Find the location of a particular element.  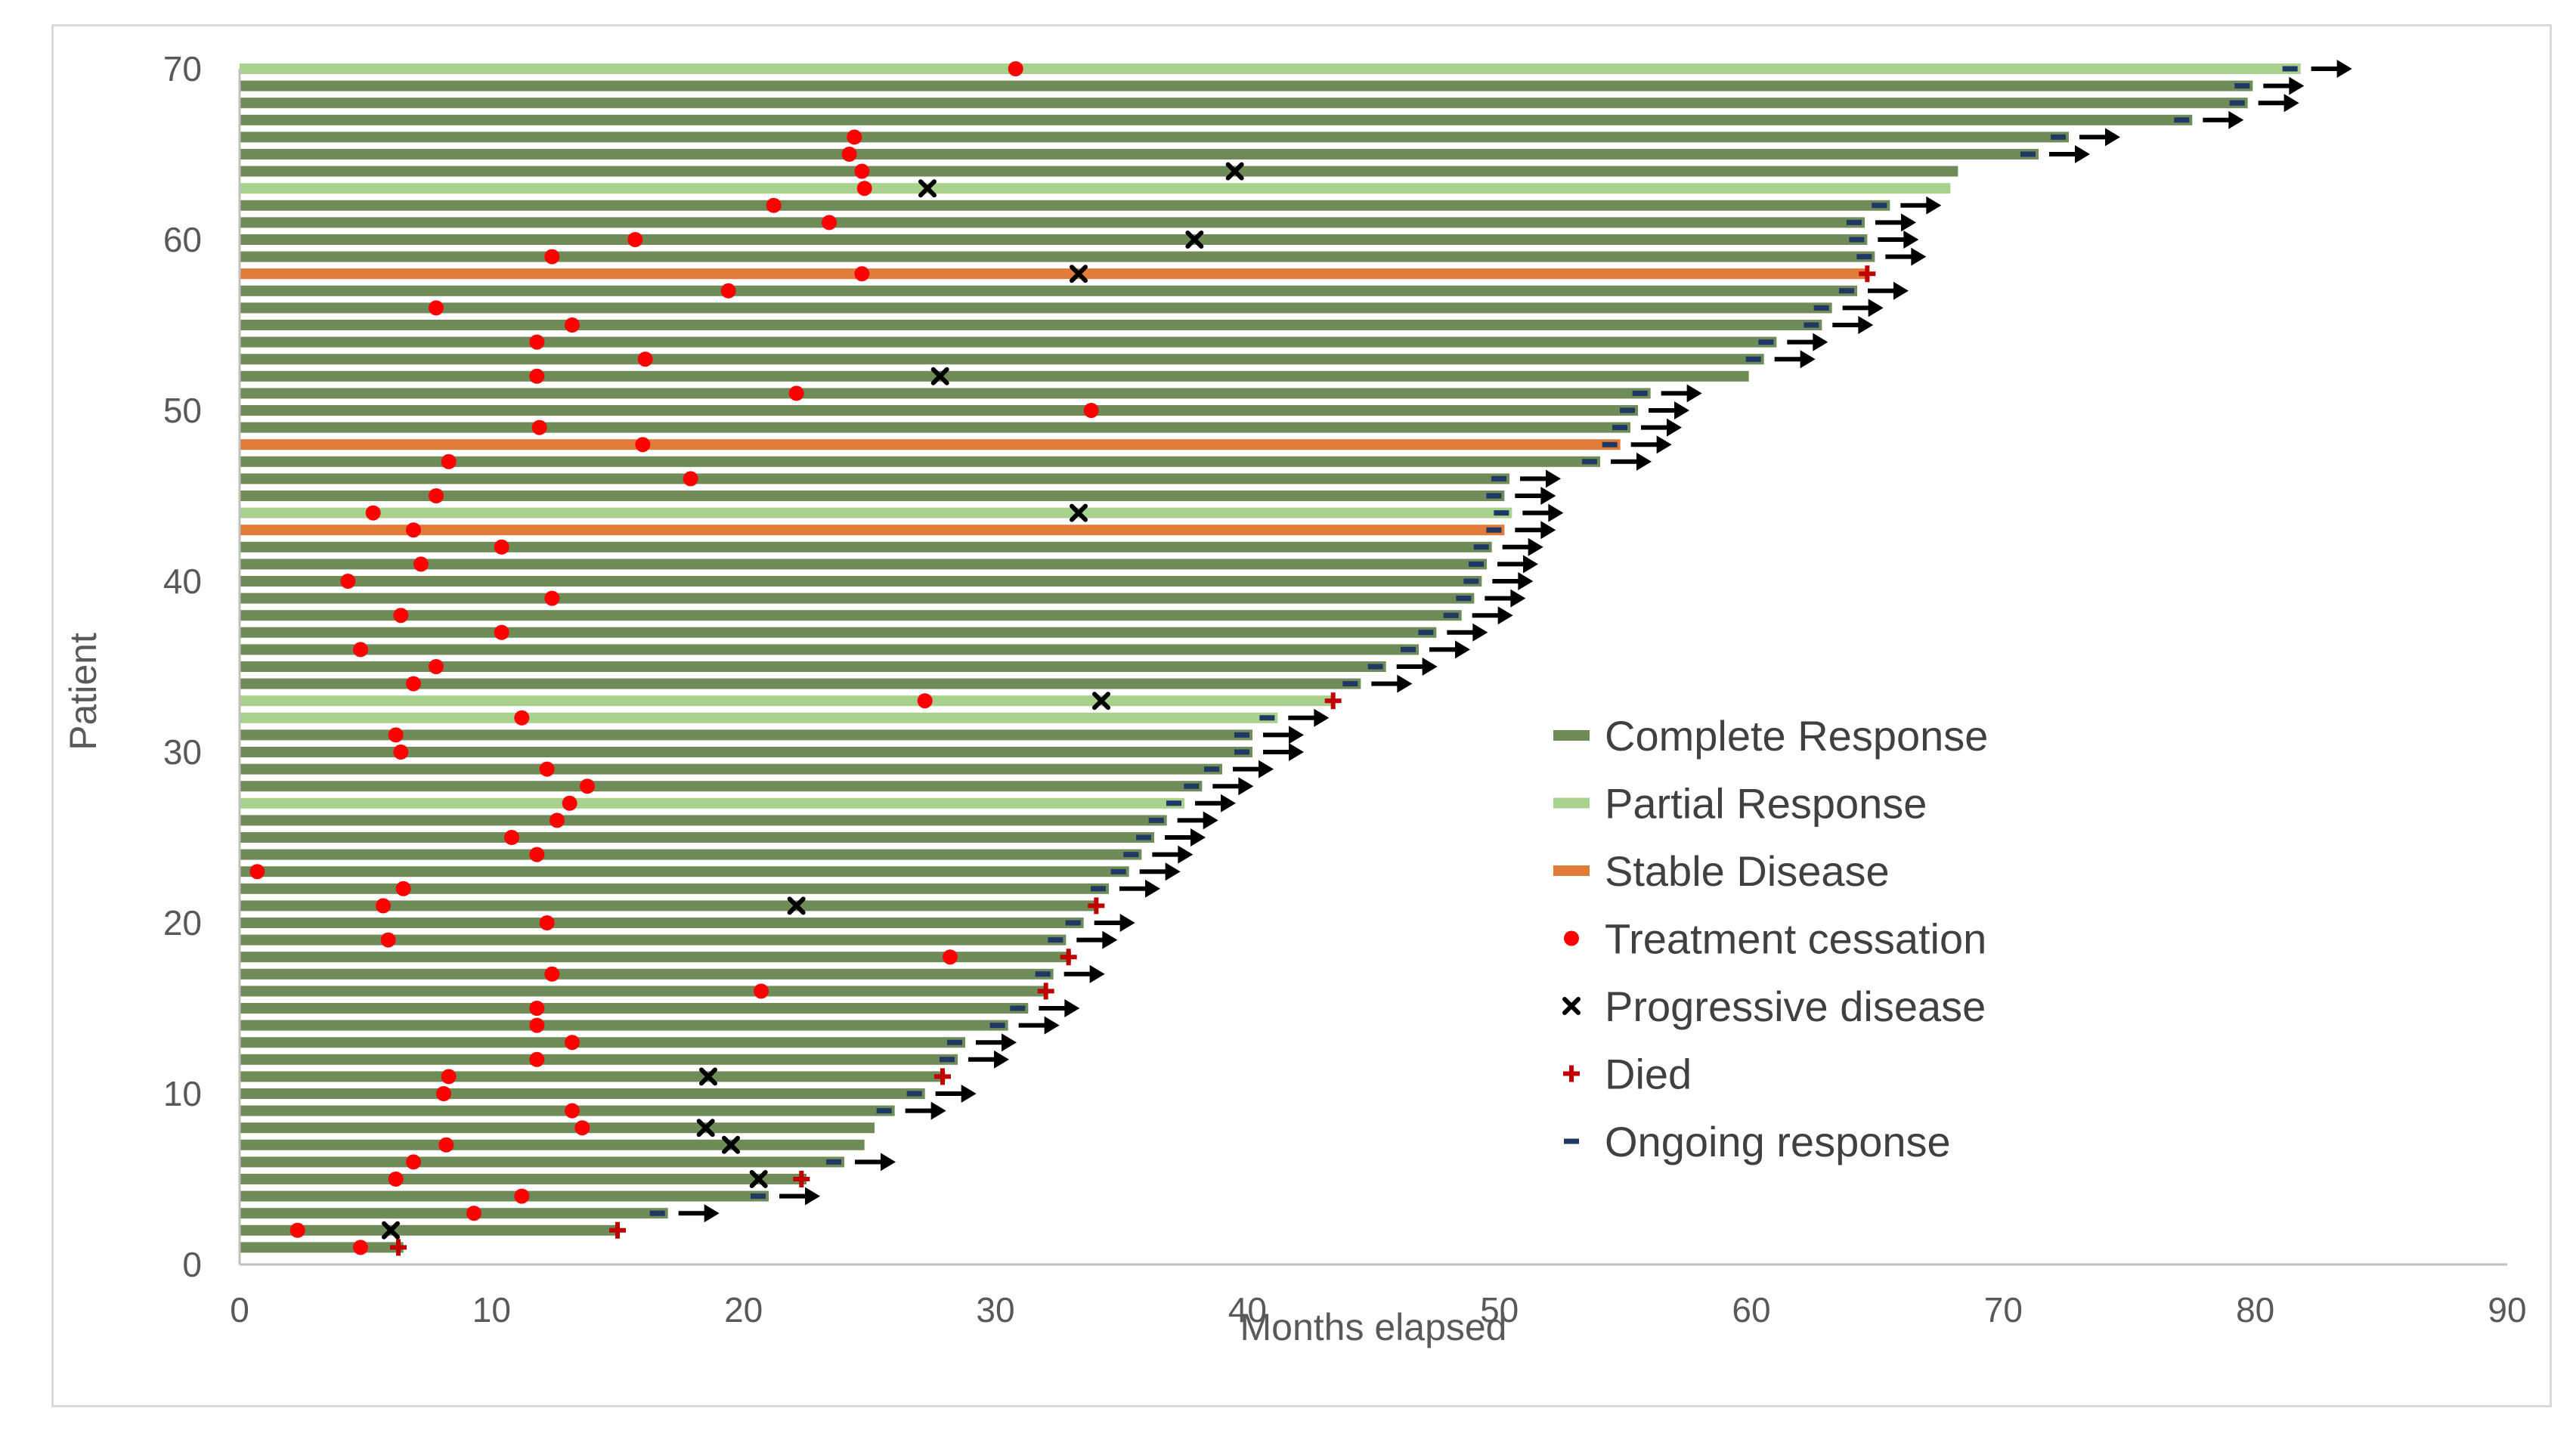

y-axis-title: Patient is located at coordinates (83, 692).